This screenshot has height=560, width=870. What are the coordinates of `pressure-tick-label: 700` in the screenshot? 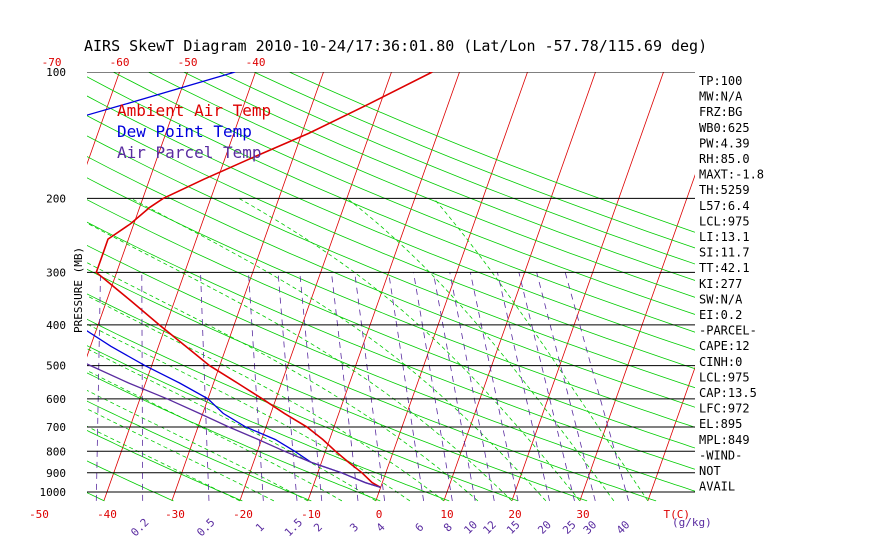 It's located at (56, 427).